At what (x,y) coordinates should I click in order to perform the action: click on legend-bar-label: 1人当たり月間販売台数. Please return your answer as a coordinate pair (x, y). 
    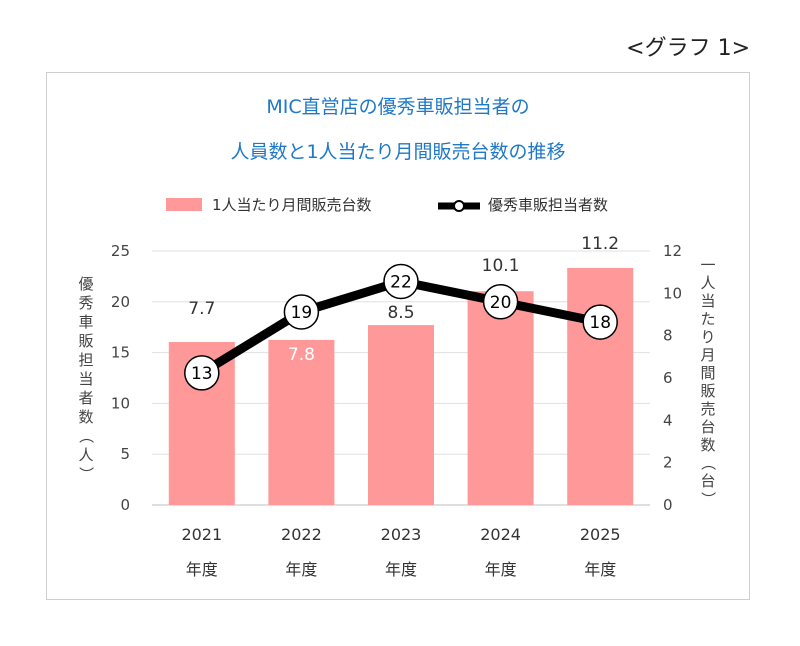
    Looking at the image, I should click on (292, 205).